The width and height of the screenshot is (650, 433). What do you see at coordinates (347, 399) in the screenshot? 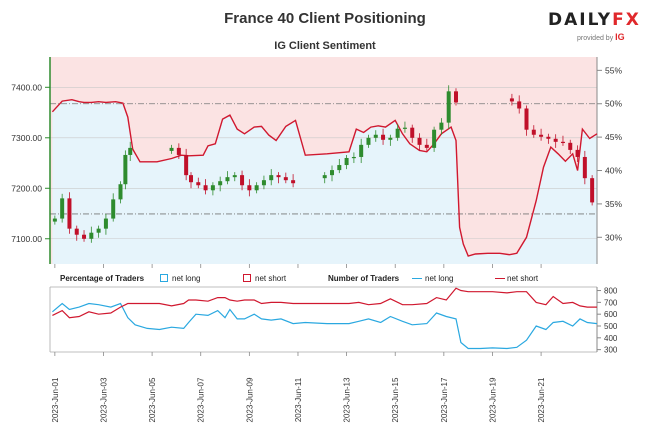
I see `x-tick-label: 2023-Jun-13` at bounding box center [347, 399].